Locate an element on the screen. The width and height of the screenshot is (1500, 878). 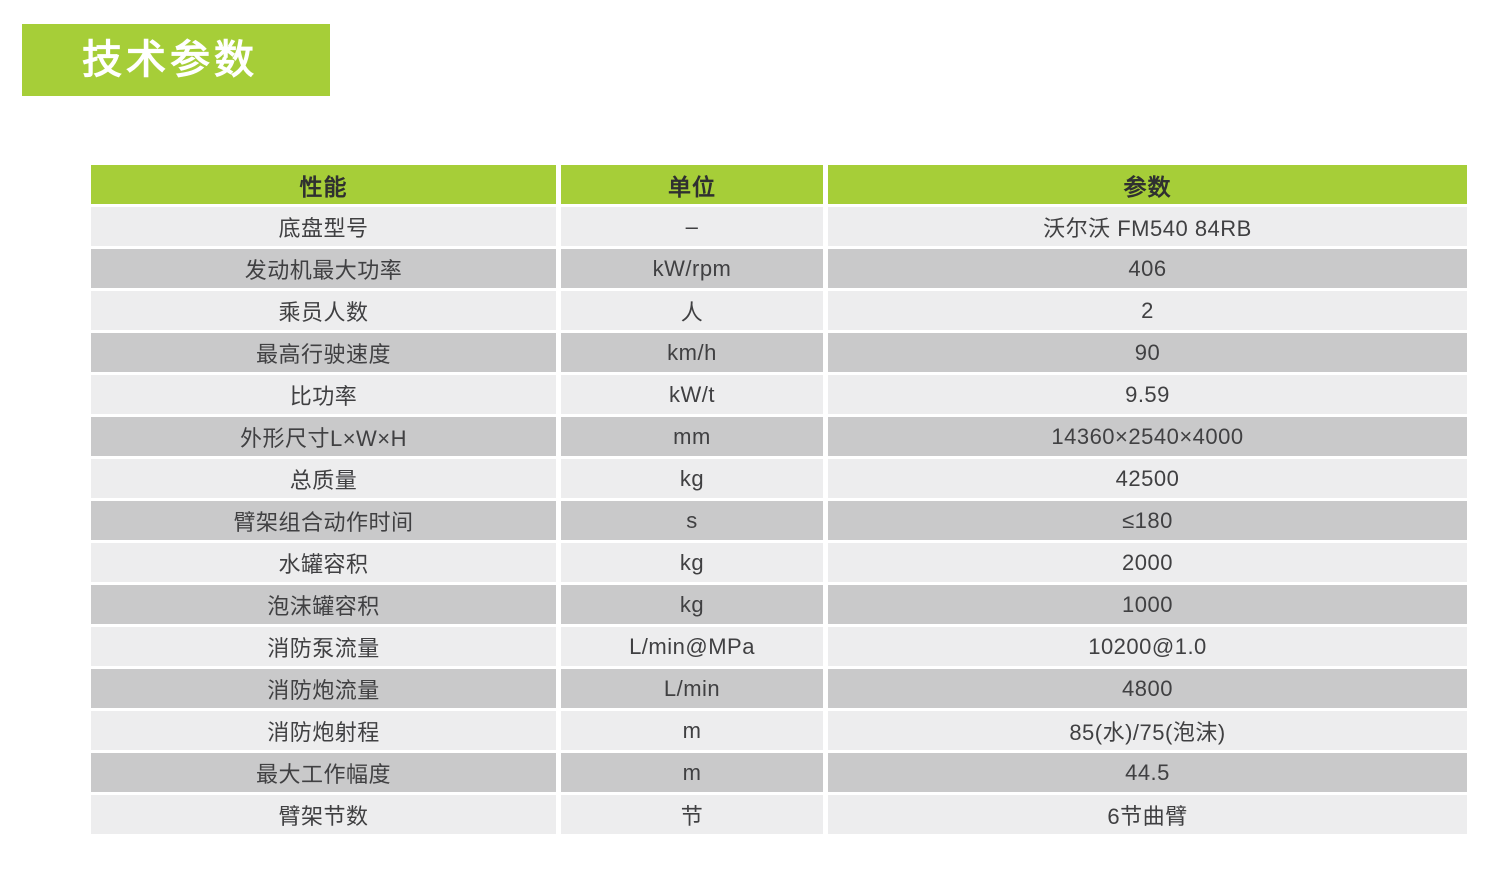
spec-value-cell: 44.5 is located at coordinates (1147, 772).